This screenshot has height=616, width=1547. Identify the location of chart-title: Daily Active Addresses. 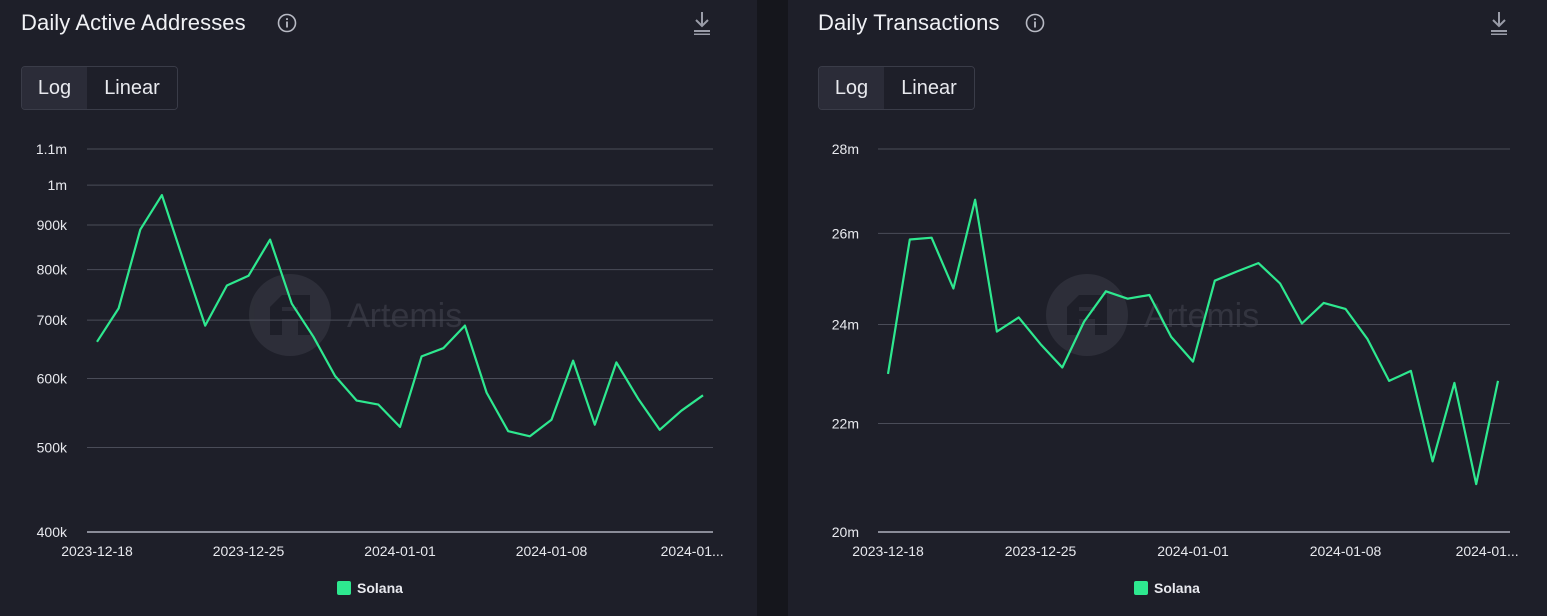
(133, 22).